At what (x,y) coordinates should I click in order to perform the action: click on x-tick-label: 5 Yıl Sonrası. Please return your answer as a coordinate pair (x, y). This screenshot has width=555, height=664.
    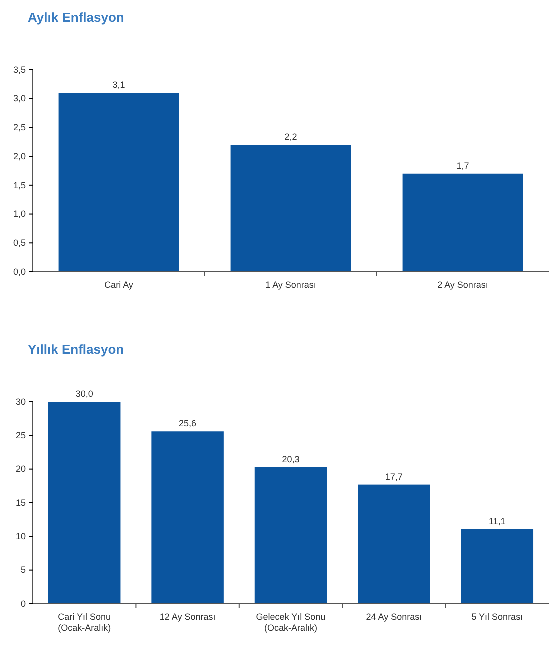
    Looking at the image, I should click on (498, 617).